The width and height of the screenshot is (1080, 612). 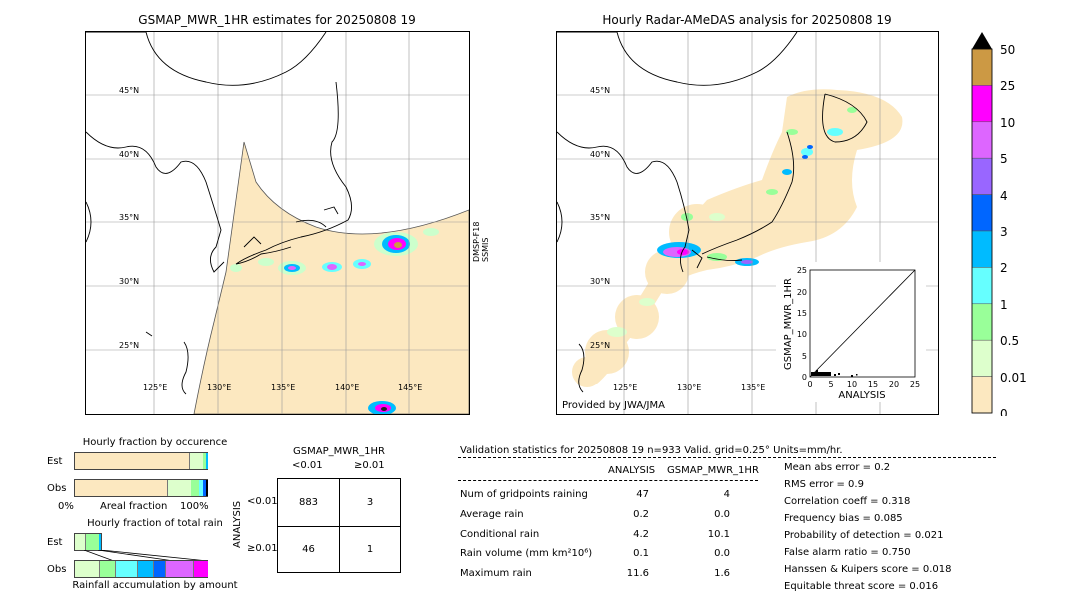 What do you see at coordinates (347, 387) in the screenshot?
I see `lon-label: 140°E` at bounding box center [347, 387].